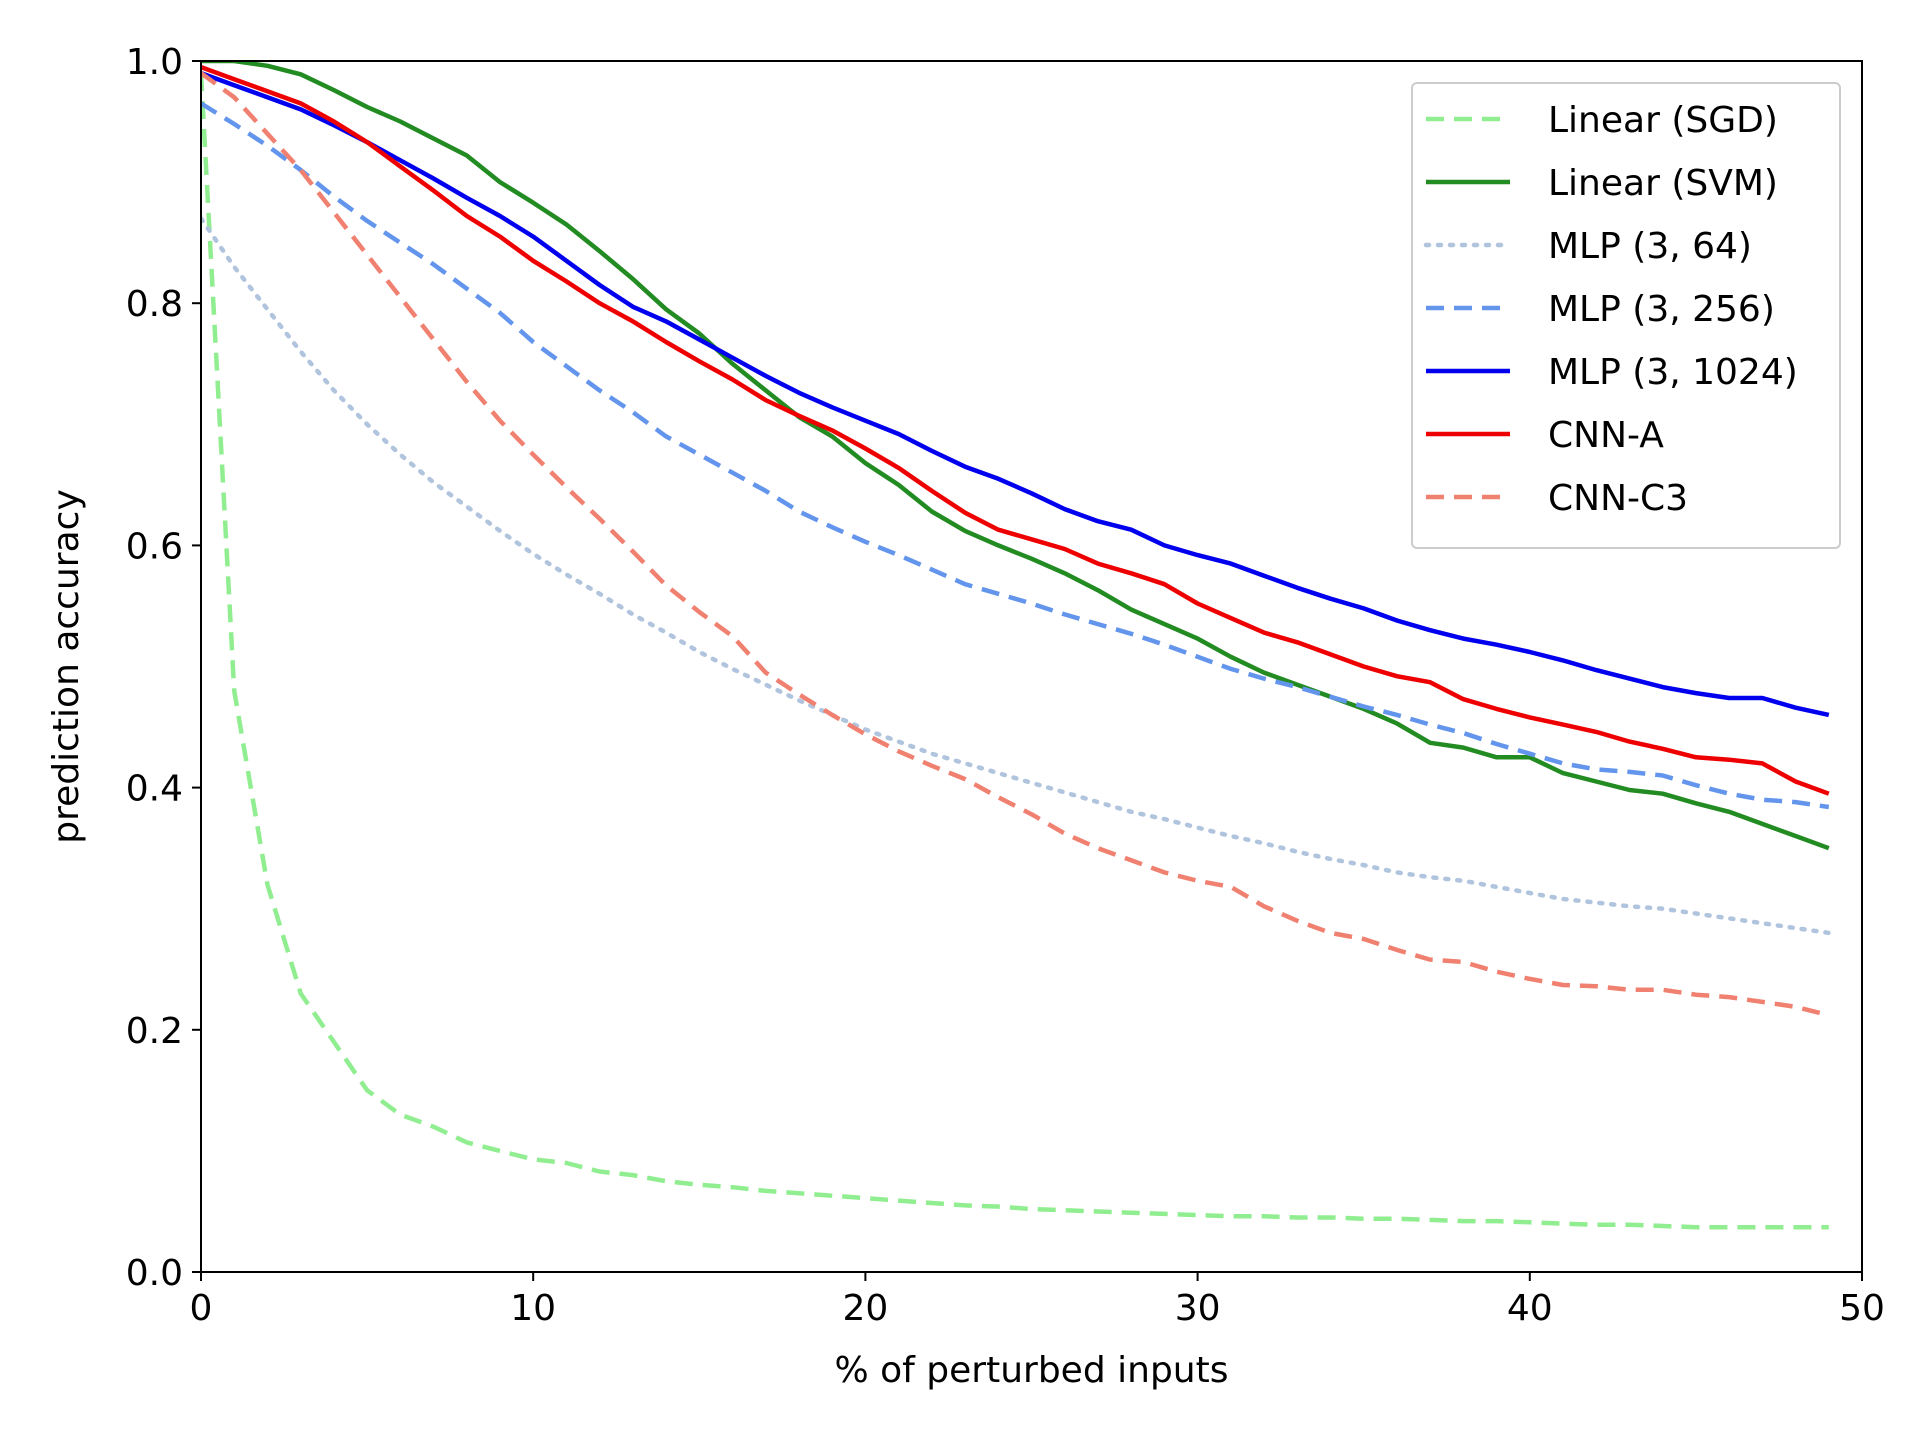  Describe the element at coordinates (1530, 1308) in the screenshot. I see `x-tick-label: 40` at that location.